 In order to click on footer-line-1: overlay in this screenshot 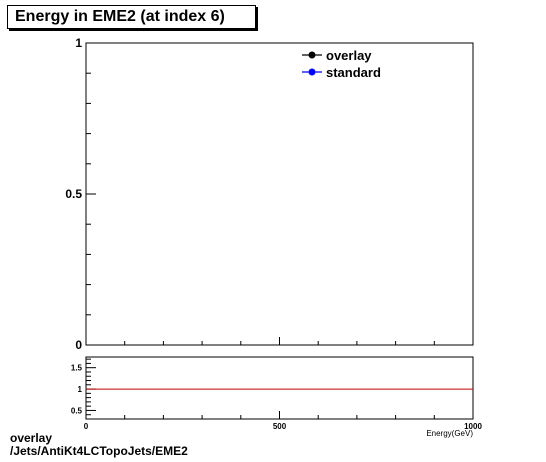, I will do `click(31, 438)`.